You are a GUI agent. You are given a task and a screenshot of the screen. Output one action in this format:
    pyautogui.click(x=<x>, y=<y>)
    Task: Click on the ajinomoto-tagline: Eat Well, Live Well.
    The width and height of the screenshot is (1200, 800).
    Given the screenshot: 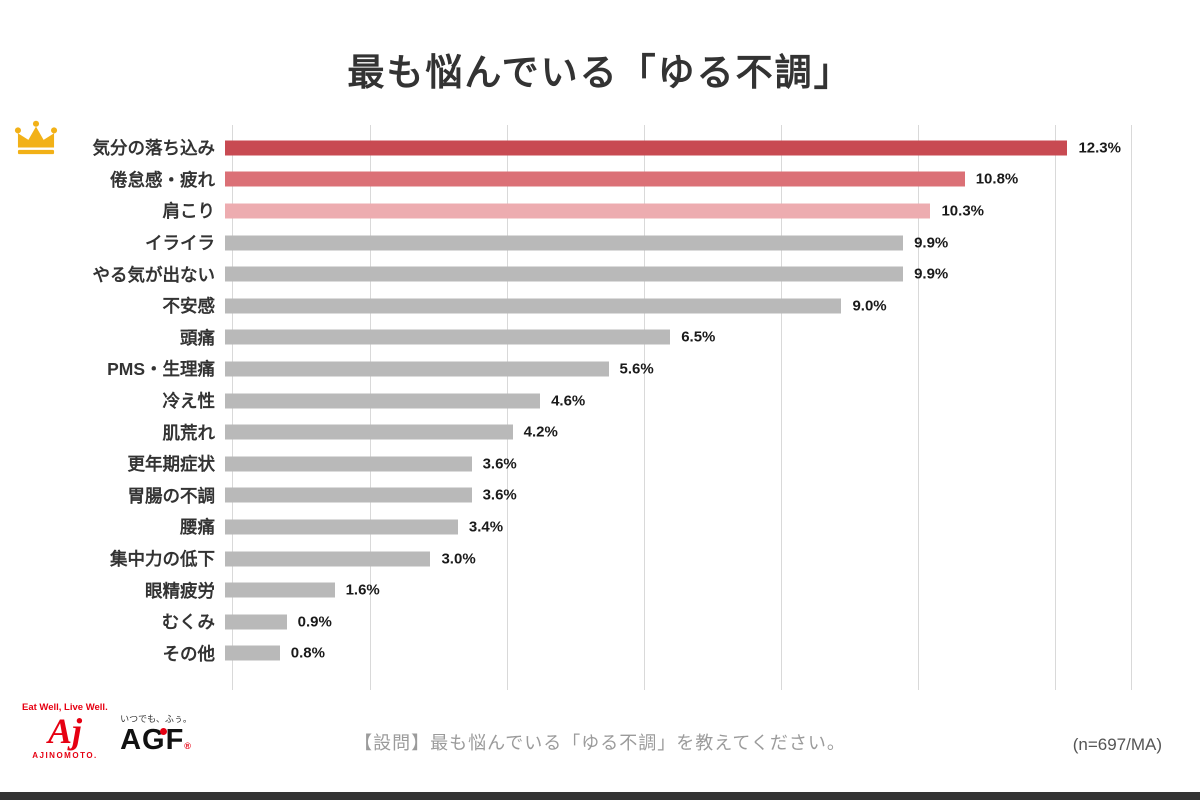 What is the action you would take?
    pyautogui.click(x=65, y=707)
    